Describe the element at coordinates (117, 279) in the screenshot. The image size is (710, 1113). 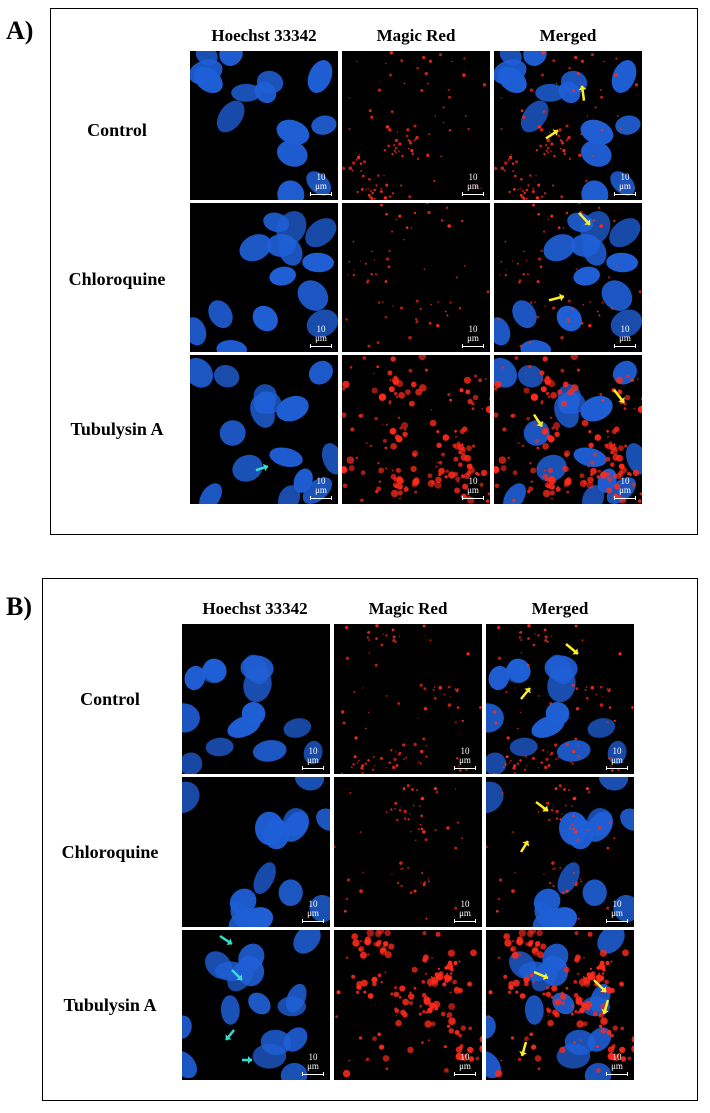
I see `panel-a-row-chloroquine: Chloroquine` at that location.